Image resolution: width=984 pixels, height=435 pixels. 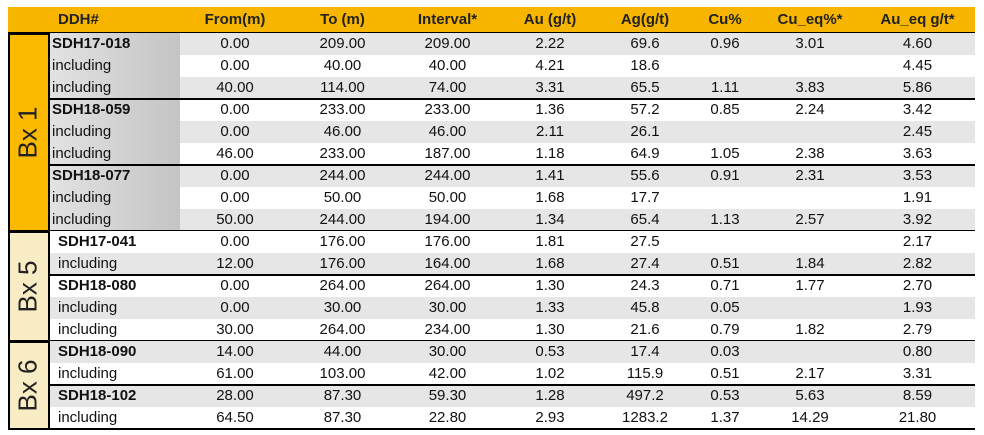 What do you see at coordinates (91, 109) in the screenshot?
I see `hole-id: SDH18-059` at bounding box center [91, 109].